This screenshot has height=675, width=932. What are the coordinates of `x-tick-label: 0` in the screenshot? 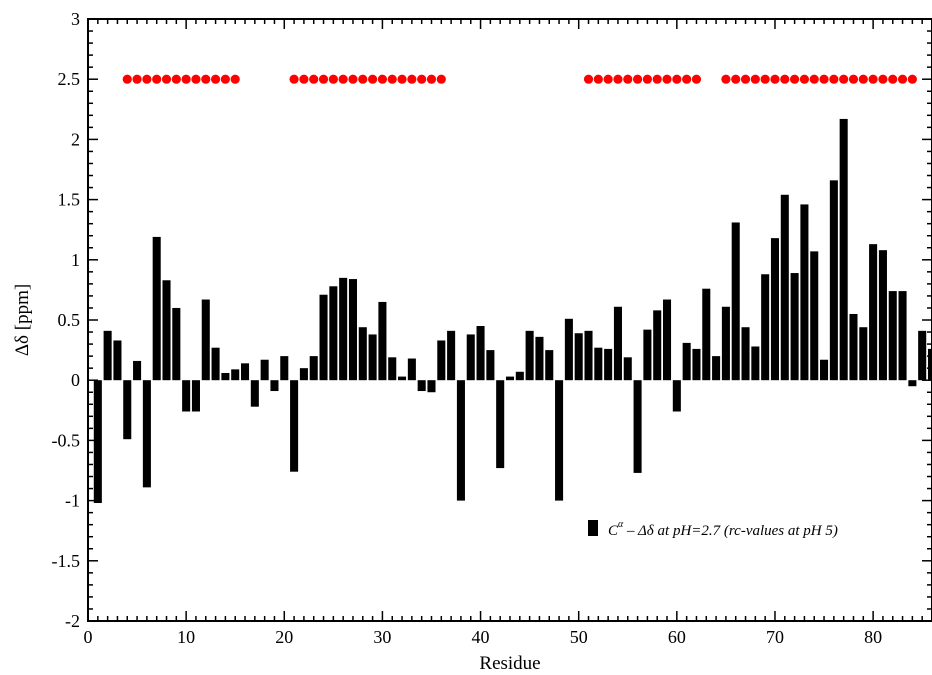 It's located at (88, 637).